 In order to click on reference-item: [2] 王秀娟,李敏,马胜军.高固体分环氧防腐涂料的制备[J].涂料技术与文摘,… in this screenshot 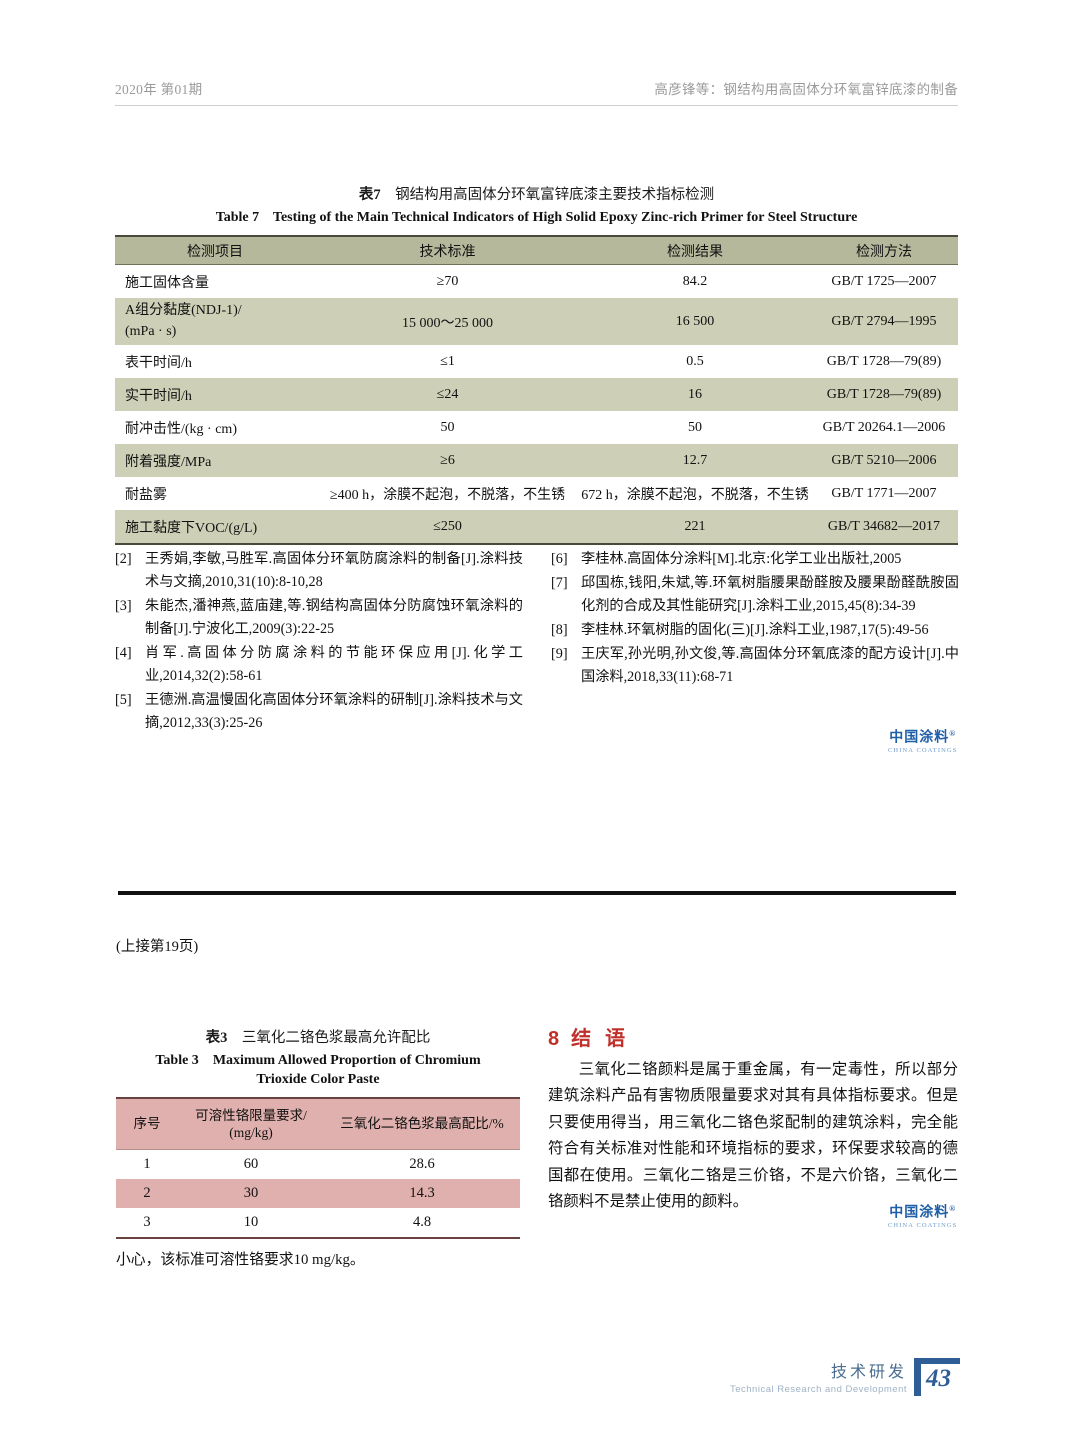, I will do `click(319, 571)`.